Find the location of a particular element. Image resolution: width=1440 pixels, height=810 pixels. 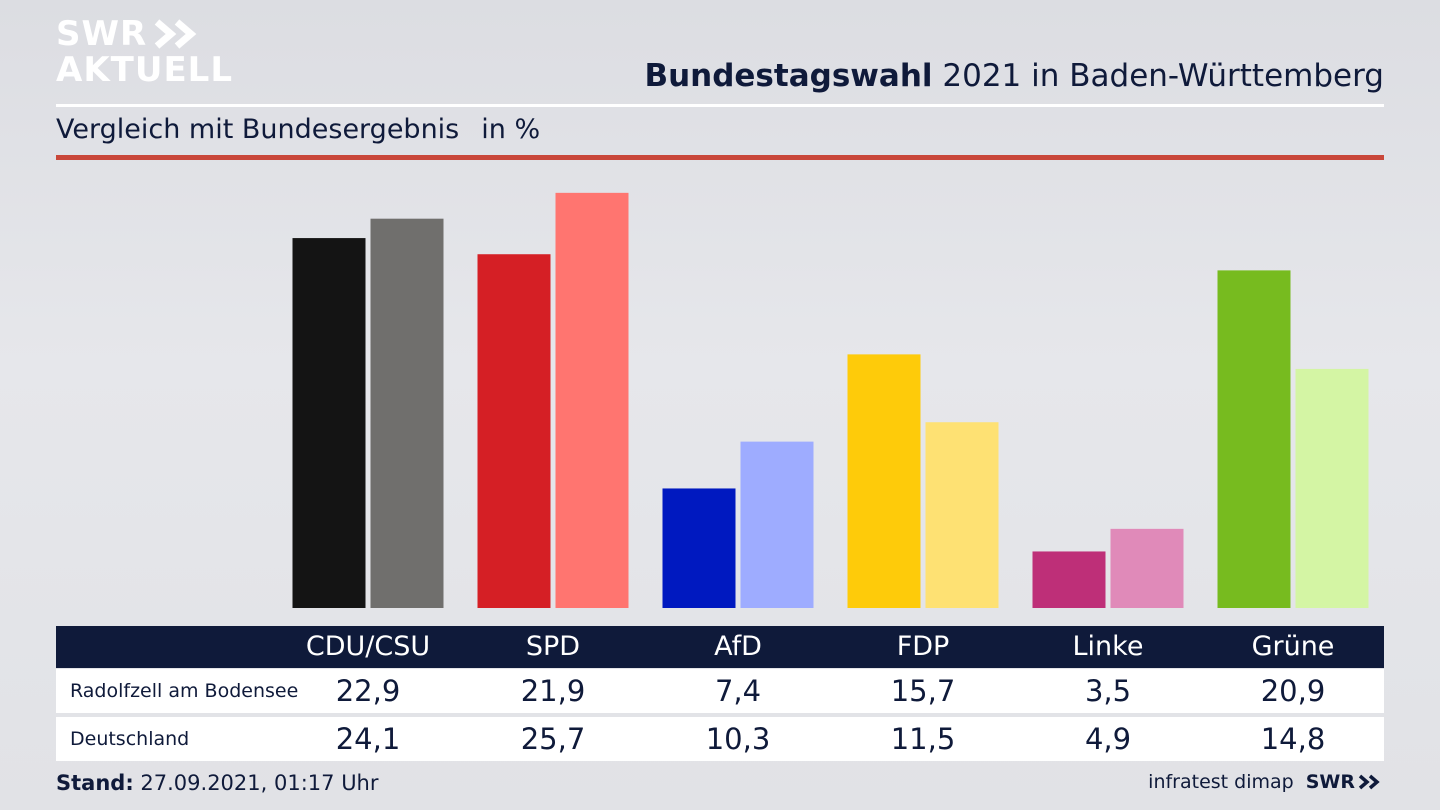

category-label-linke: Linke is located at coordinates (1108, 646).